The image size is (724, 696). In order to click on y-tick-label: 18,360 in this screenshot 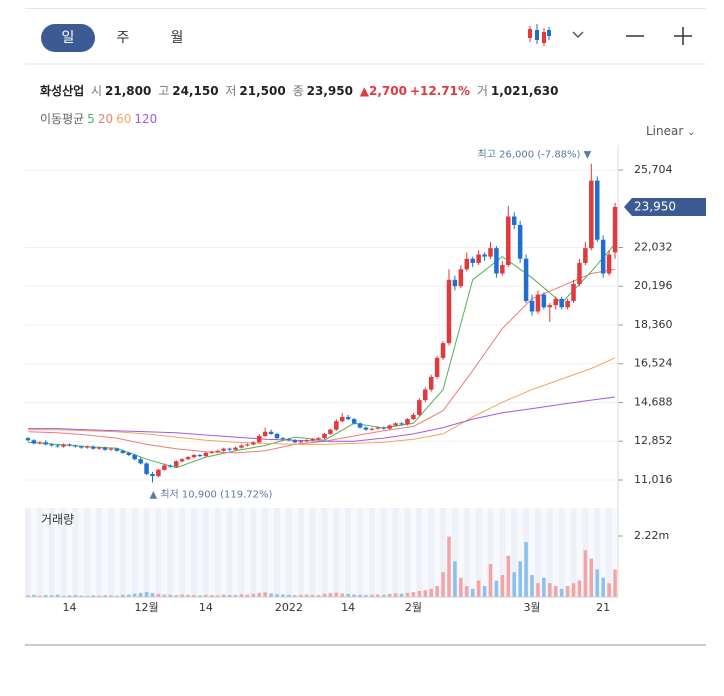, I will do `click(653, 324)`.